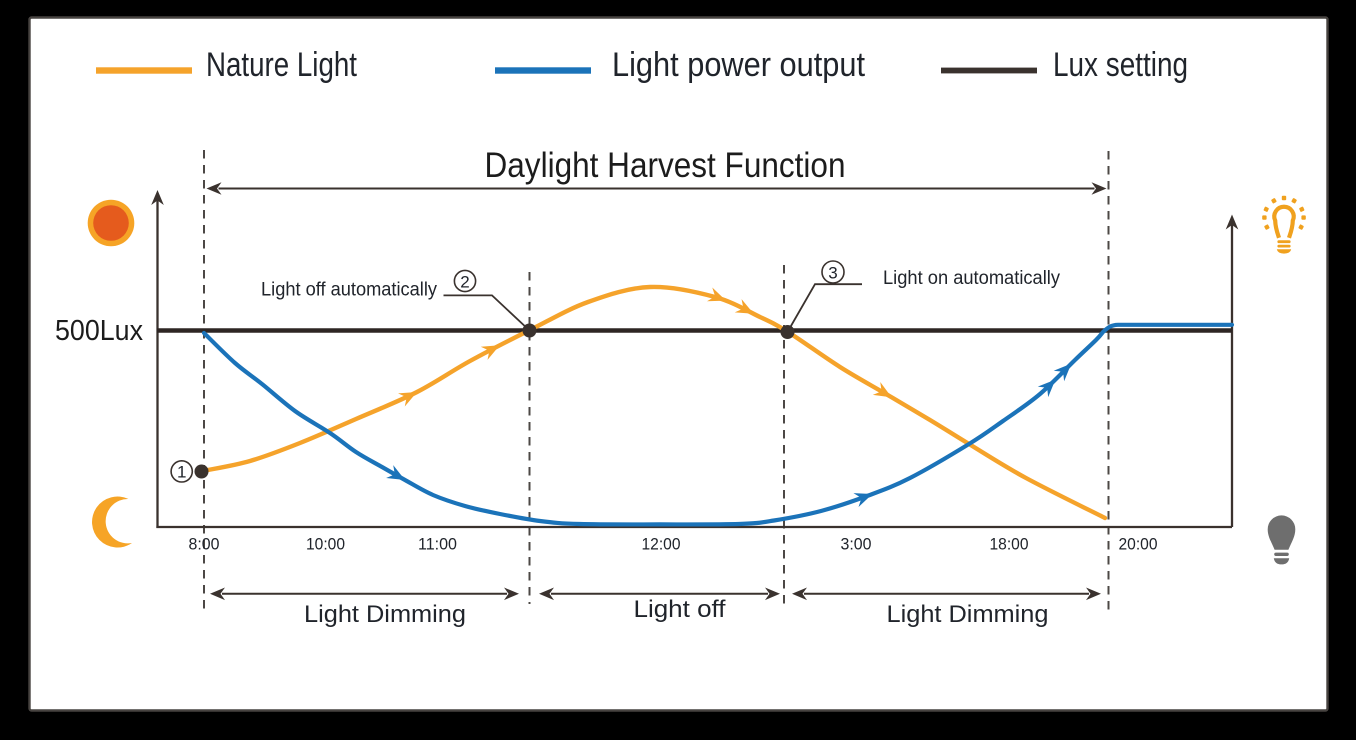 This screenshot has height=740, width=1356. I want to click on svg-text: 10:00, so click(325, 545).